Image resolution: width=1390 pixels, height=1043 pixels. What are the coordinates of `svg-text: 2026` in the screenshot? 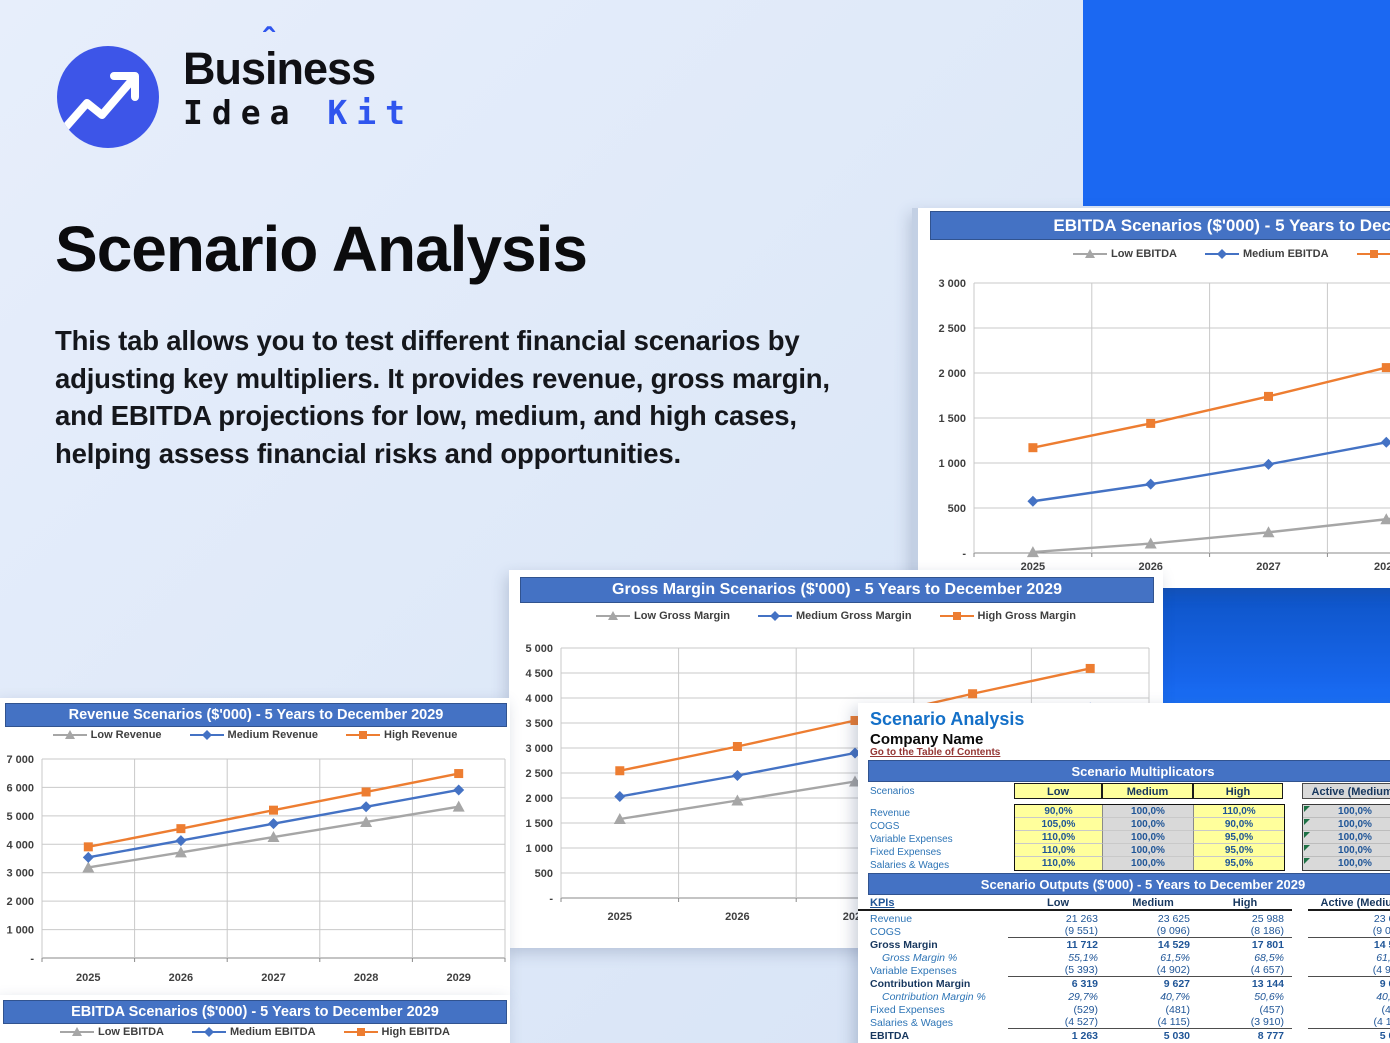 It's located at (181, 978).